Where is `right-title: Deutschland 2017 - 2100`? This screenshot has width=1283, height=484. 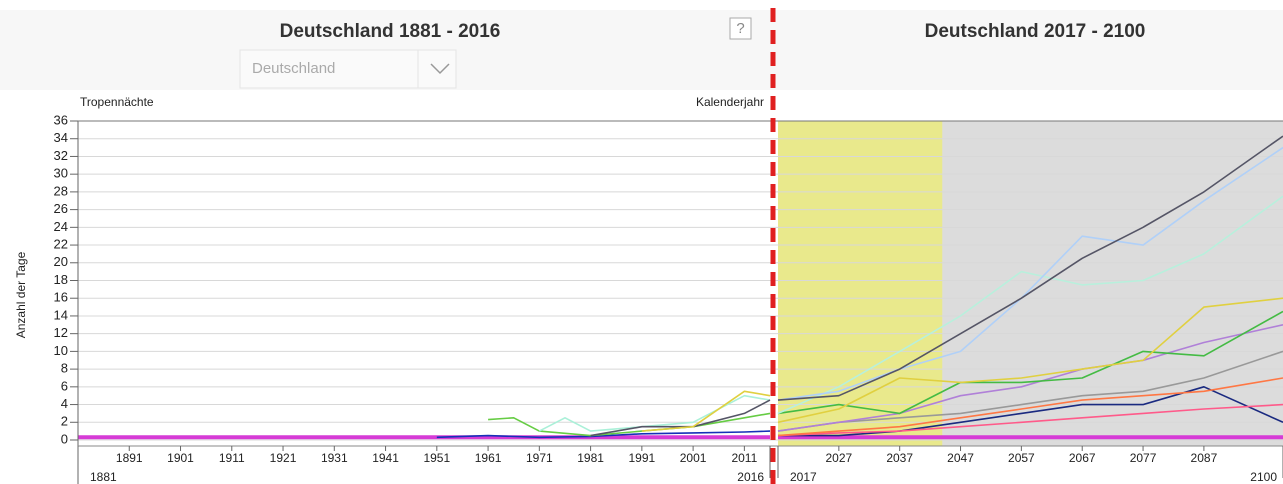 right-title: Deutschland 2017 - 2100 is located at coordinates (1035, 31).